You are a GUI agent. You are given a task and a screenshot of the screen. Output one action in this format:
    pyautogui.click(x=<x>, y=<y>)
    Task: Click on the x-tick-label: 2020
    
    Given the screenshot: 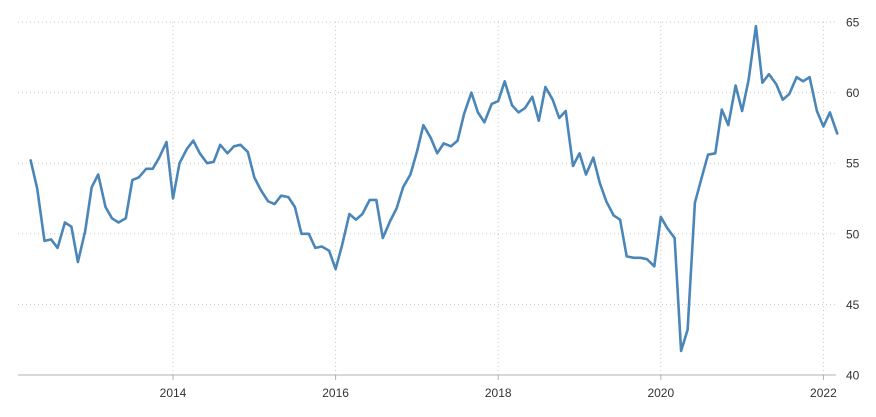 What is the action you would take?
    pyautogui.click(x=660, y=393)
    